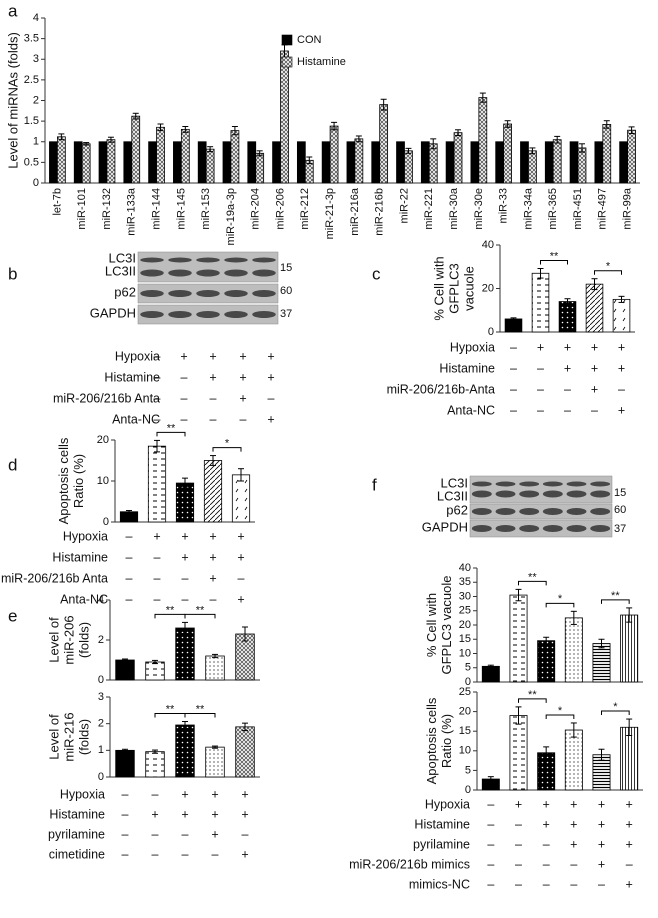 The image size is (658, 918). I want to click on legend-swatch, so click(287, 62).